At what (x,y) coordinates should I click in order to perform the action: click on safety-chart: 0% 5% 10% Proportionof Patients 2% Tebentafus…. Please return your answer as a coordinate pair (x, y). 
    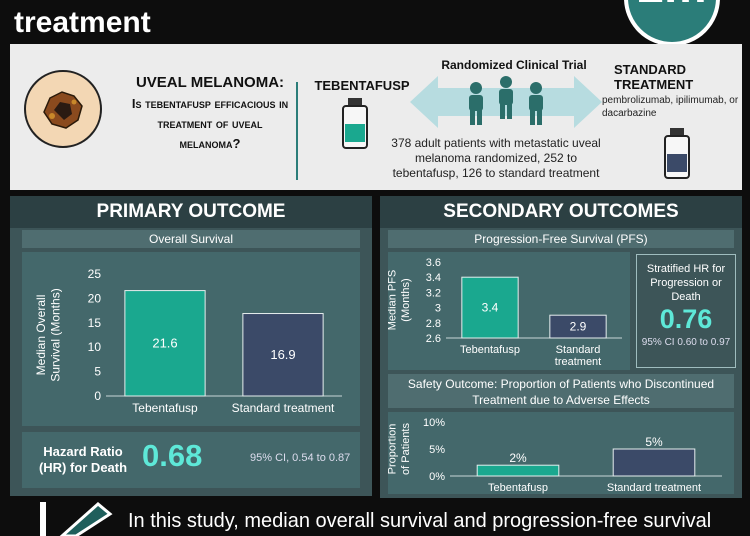
    Looking at the image, I should click on (561, 453).